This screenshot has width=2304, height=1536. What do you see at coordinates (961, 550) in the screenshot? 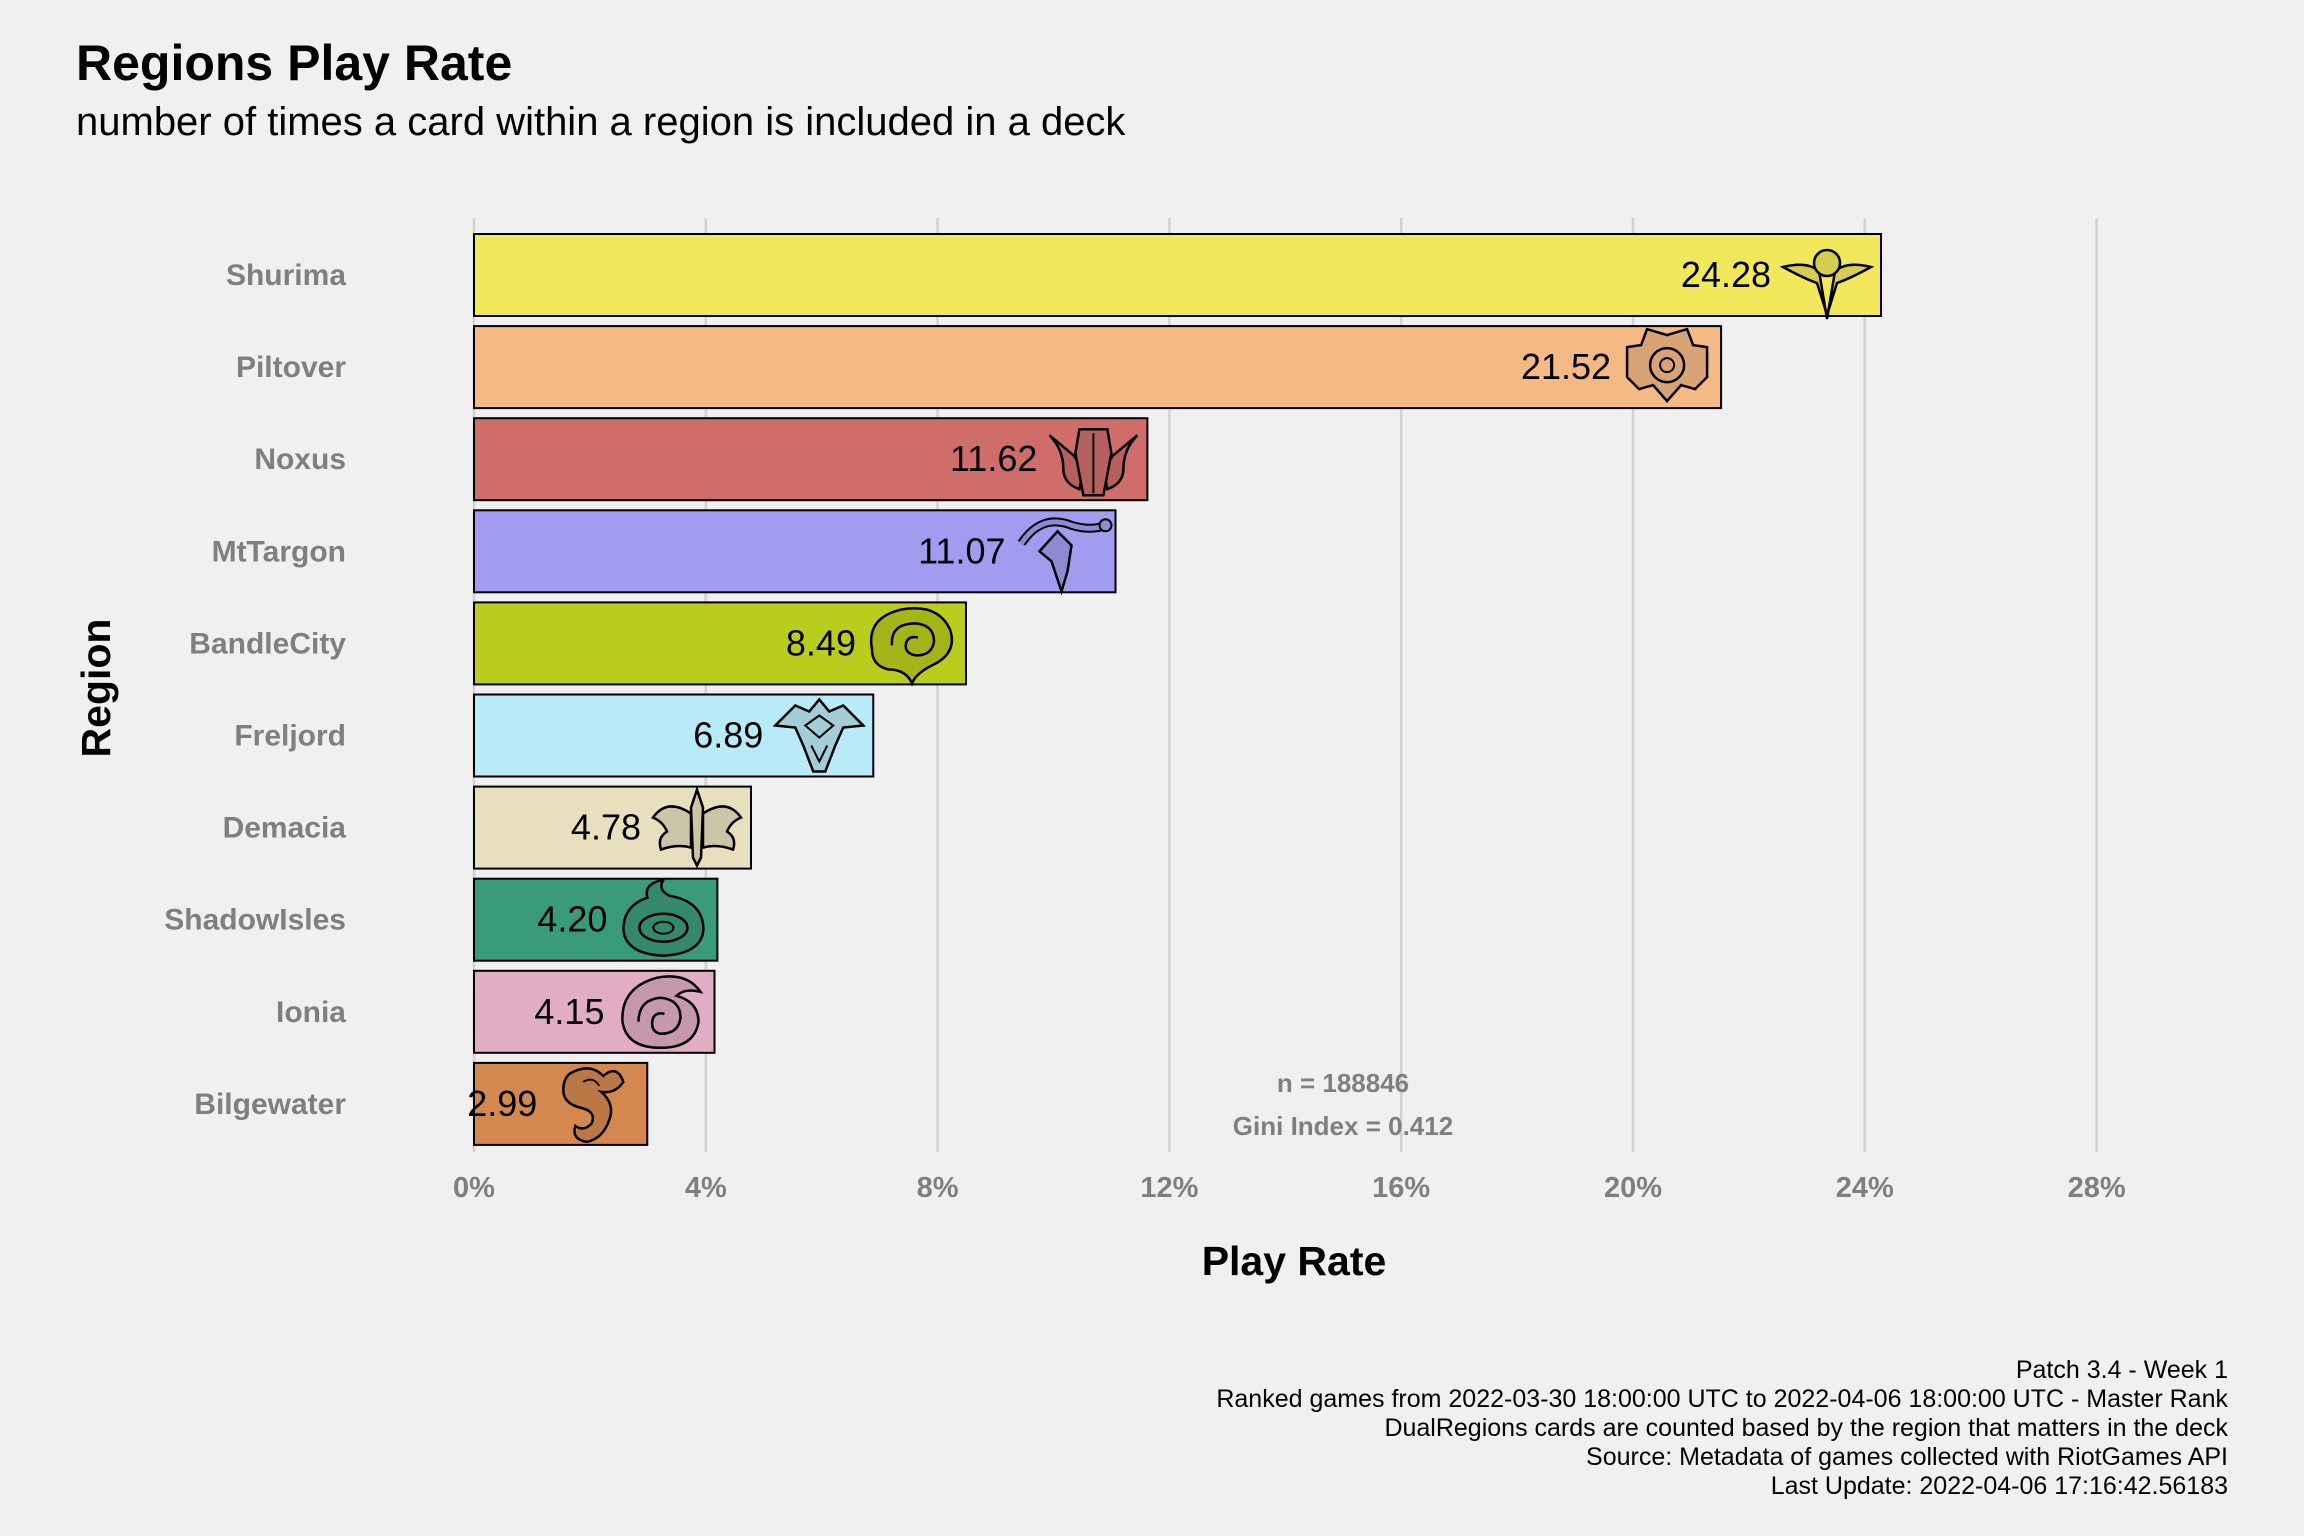
I see `value-label: 11.07` at bounding box center [961, 550].